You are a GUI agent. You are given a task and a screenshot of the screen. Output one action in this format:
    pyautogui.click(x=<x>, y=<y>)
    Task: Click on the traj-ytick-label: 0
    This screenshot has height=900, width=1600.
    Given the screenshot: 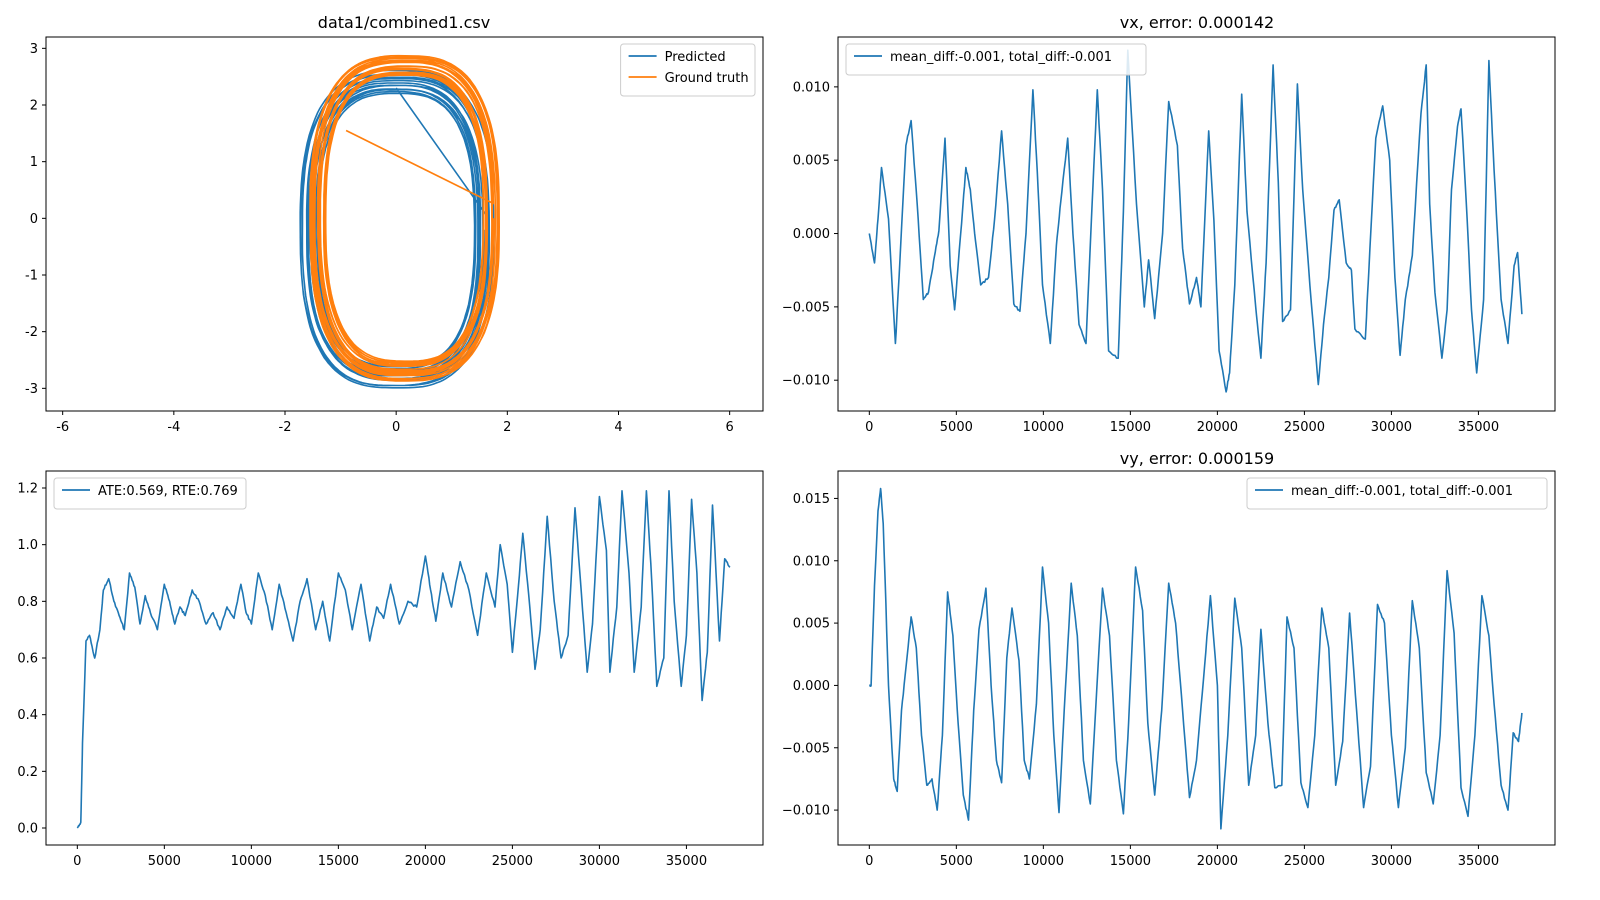 What is the action you would take?
    pyautogui.click(x=34, y=219)
    